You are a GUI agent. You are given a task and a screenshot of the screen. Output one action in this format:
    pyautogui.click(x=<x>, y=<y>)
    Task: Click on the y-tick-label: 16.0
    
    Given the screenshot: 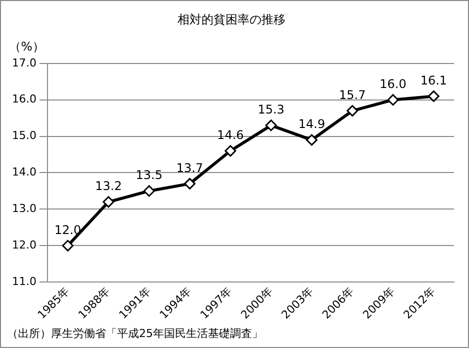 What is the action you would take?
    pyautogui.click(x=24, y=99)
    